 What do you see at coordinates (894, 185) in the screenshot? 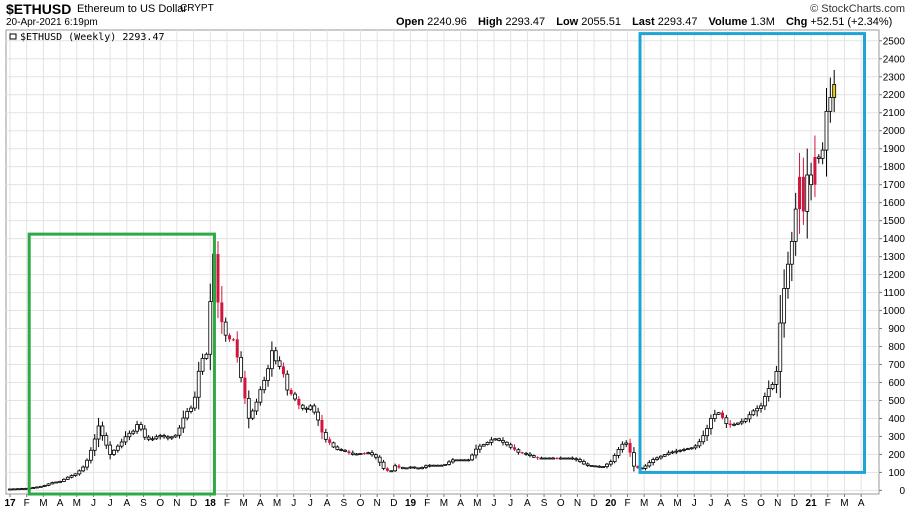
I see `y-tick-label: 1700` at bounding box center [894, 185].